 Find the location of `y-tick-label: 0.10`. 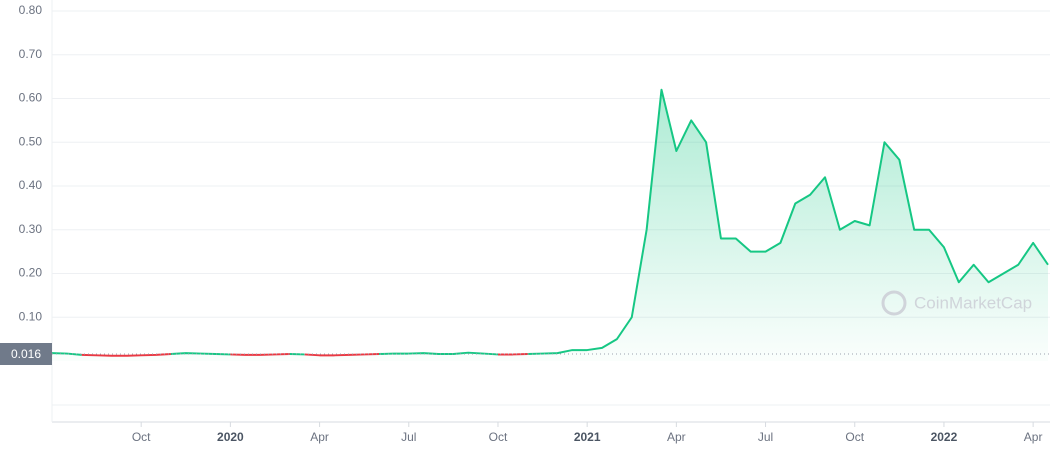

y-tick-label: 0.10 is located at coordinates (31, 316).